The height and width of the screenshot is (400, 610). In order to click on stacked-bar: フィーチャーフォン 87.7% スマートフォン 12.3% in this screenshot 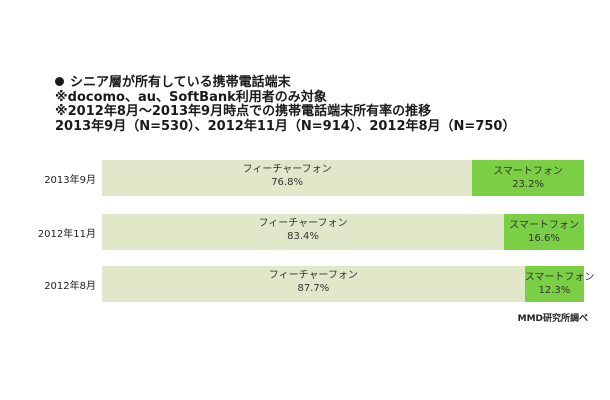, I will do `click(348, 284)`.